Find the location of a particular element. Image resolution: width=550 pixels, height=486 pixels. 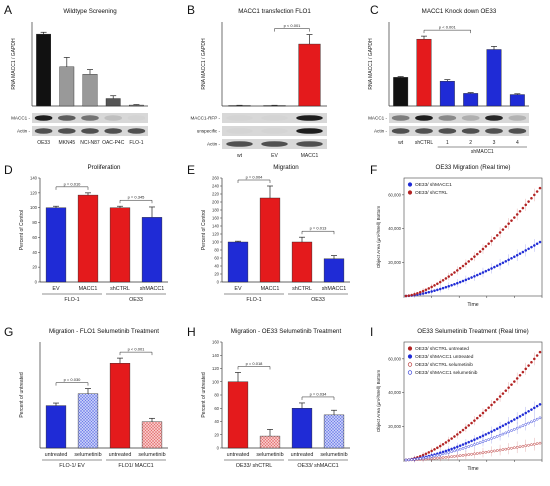

x-tick-label: 4 is located at coordinates (517, 143).